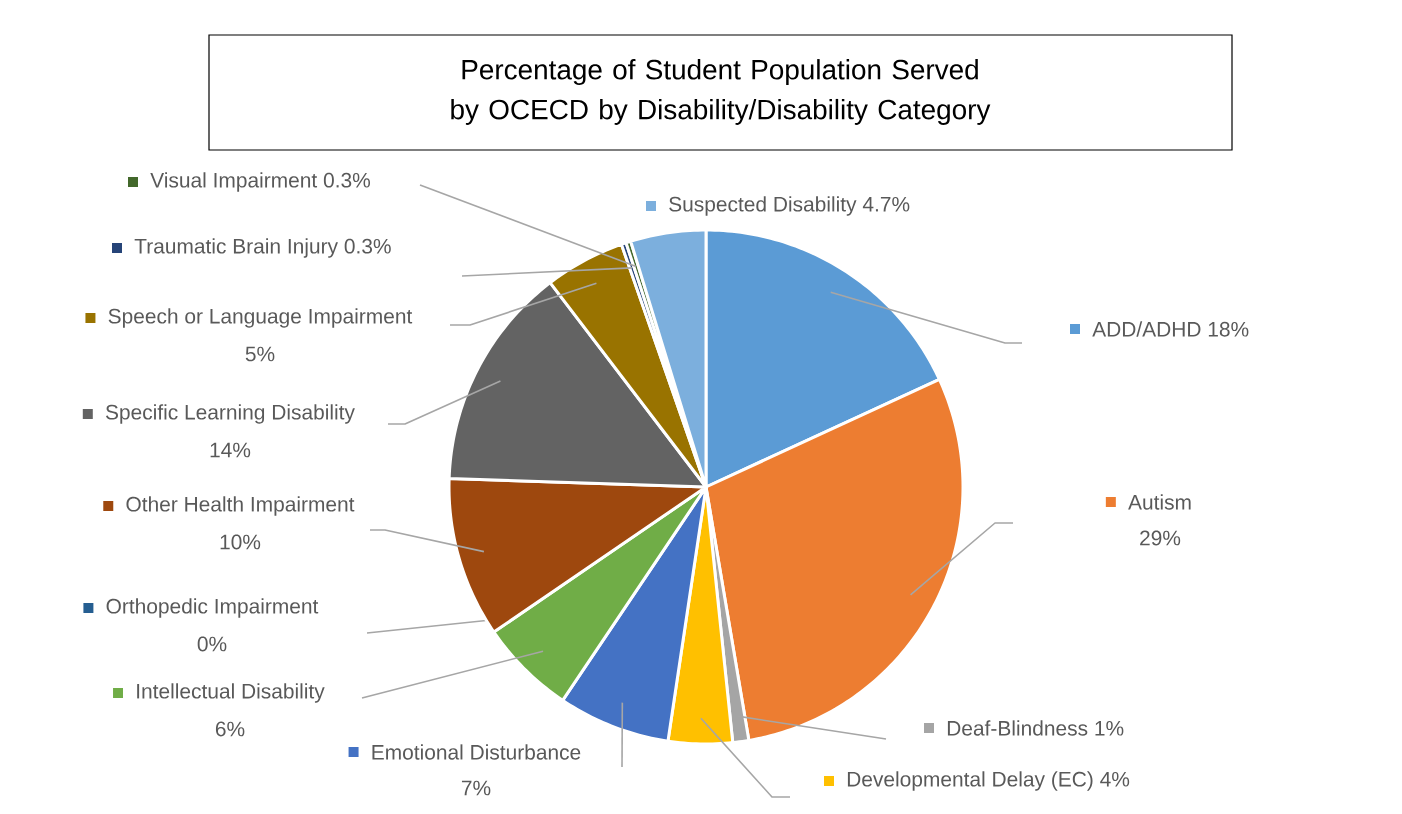 The height and width of the screenshot is (814, 1402). What do you see at coordinates (1159, 502) in the screenshot?
I see `legend-label: Autism` at bounding box center [1159, 502].